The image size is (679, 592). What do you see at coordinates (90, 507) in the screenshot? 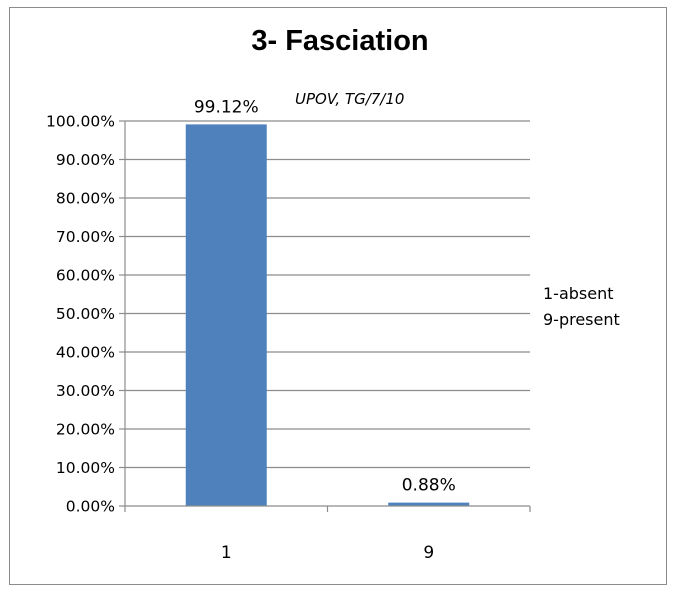
I see `y-tick-label: 0.00%` at bounding box center [90, 507].